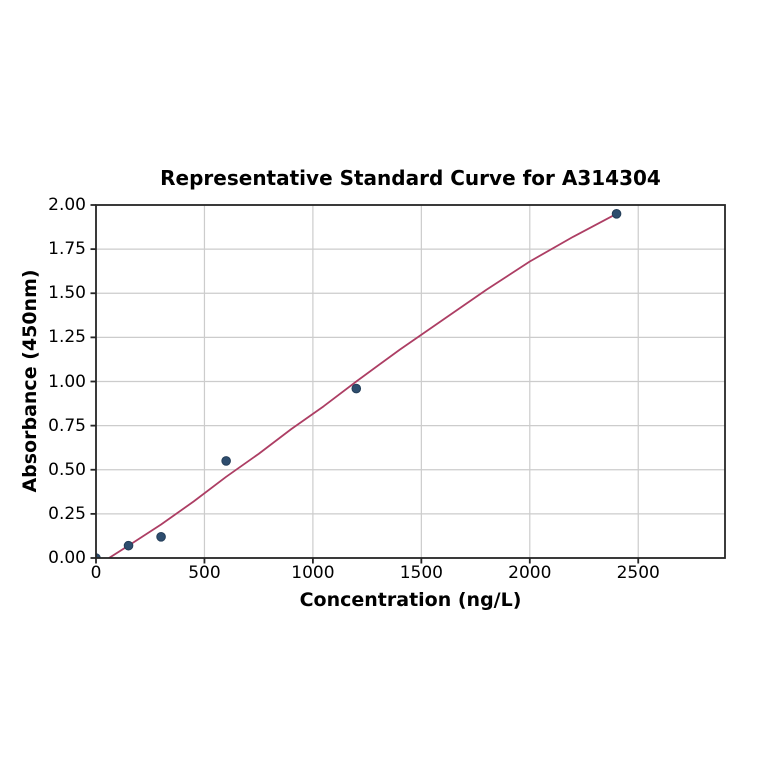 The width and height of the screenshot is (764, 764). I want to click on x-tick-label: 0, so click(96, 573).